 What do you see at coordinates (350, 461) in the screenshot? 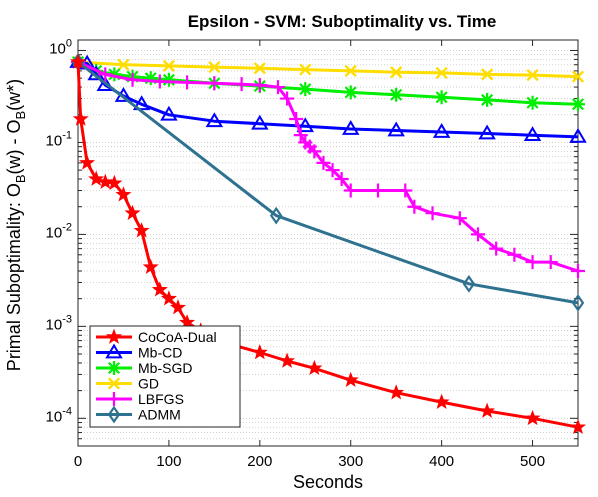
I see `x-tick-label: 300` at bounding box center [350, 461].